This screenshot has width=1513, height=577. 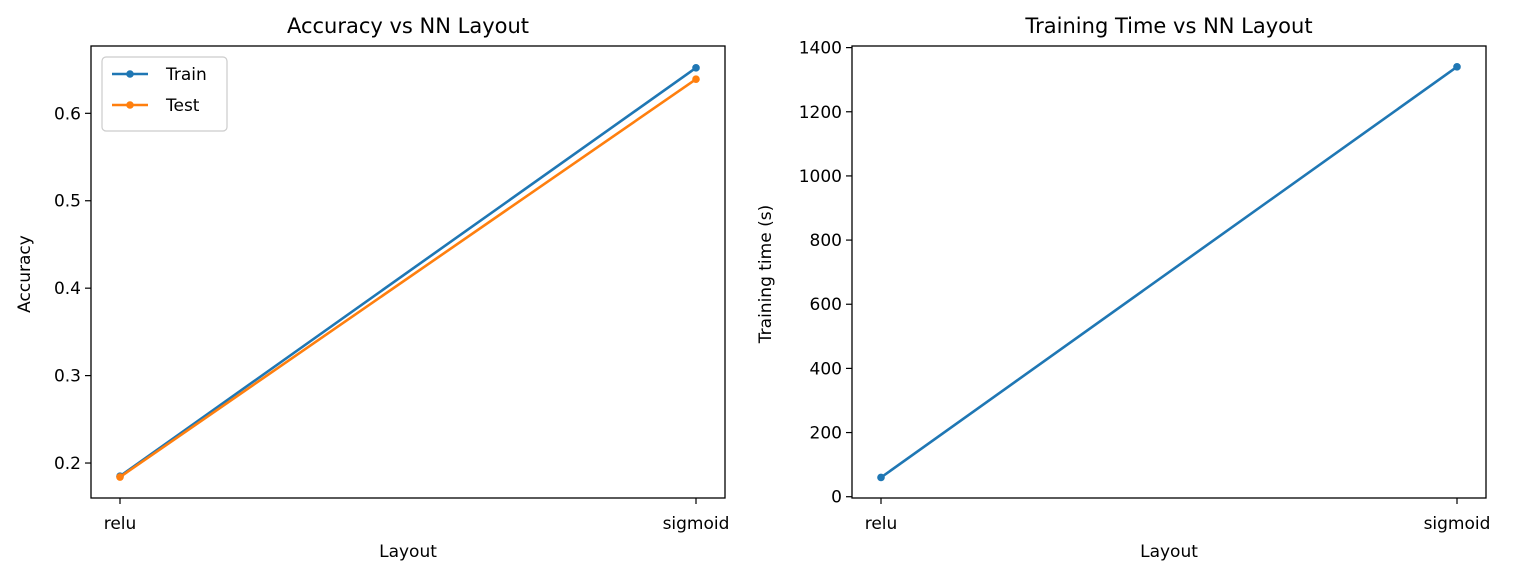 I want to click on y-tick-label: 200, so click(x=826, y=434).